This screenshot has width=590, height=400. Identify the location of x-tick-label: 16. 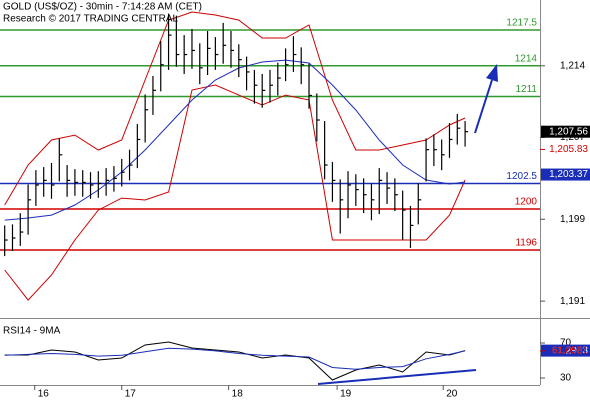
(44, 394).